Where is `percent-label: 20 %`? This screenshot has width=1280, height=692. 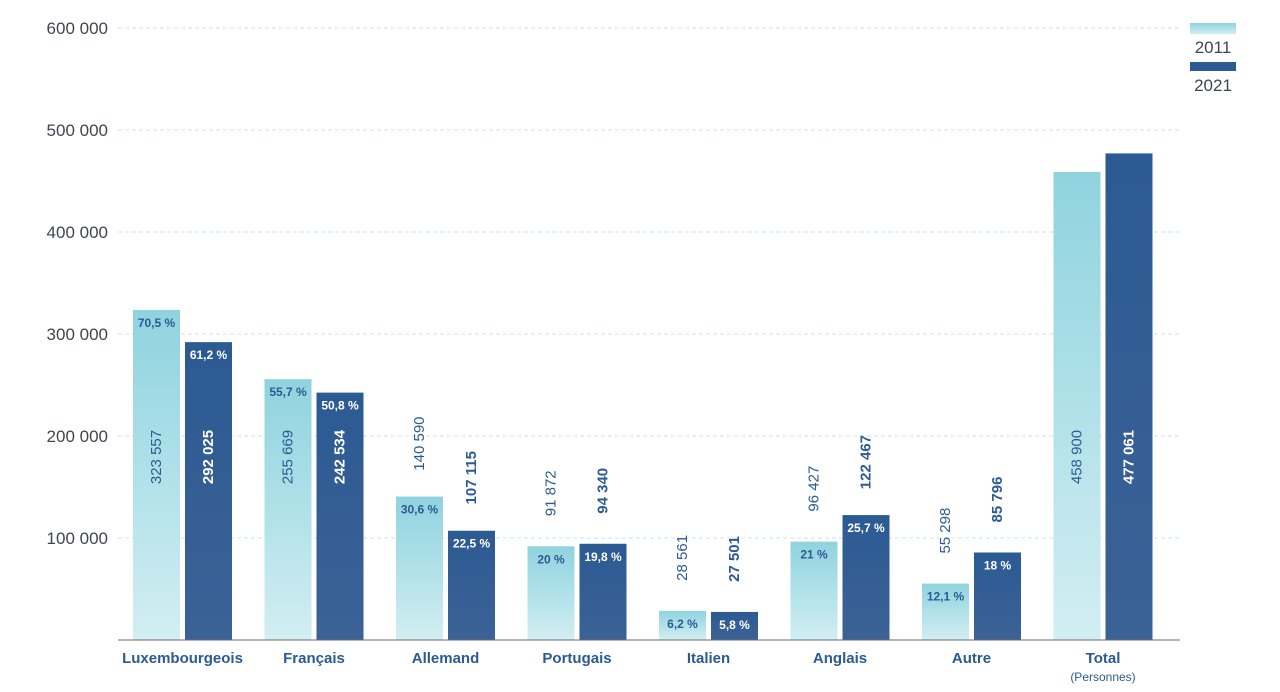 percent-label: 20 % is located at coordinates (551, 559).